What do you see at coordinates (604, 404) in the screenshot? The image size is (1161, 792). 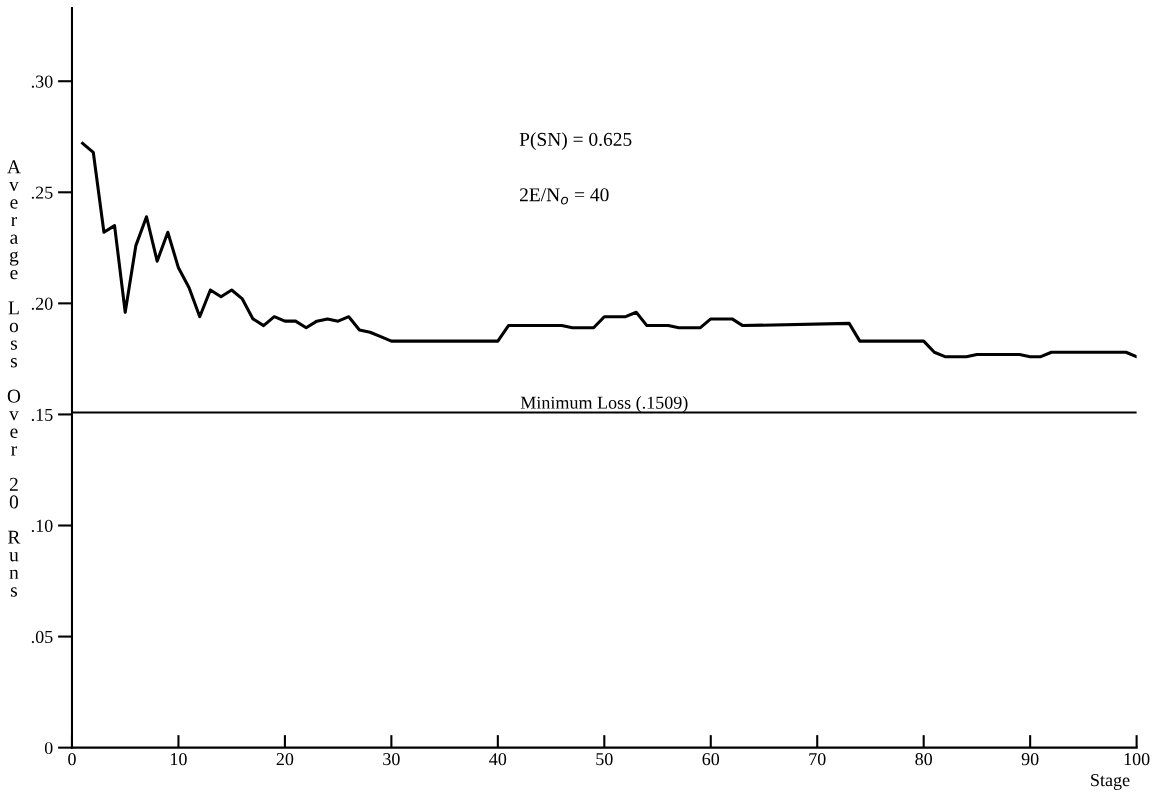 I see `ref-line-label: Minimum Loss (.1509)` at bounding box center [604, 404].